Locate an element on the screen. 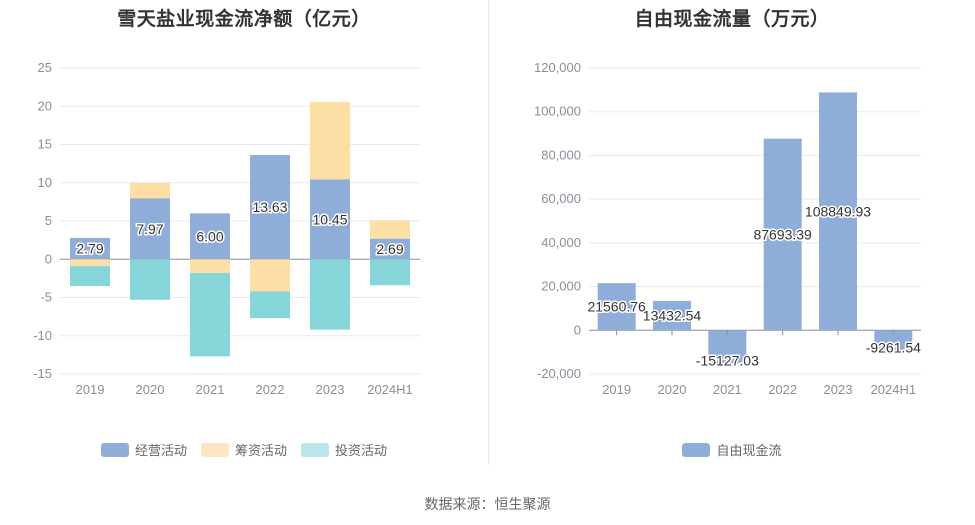 Image resolution: width=975 pixels, height=525 pixels. data-label: 7.97 is located at coordinates (149, 229).